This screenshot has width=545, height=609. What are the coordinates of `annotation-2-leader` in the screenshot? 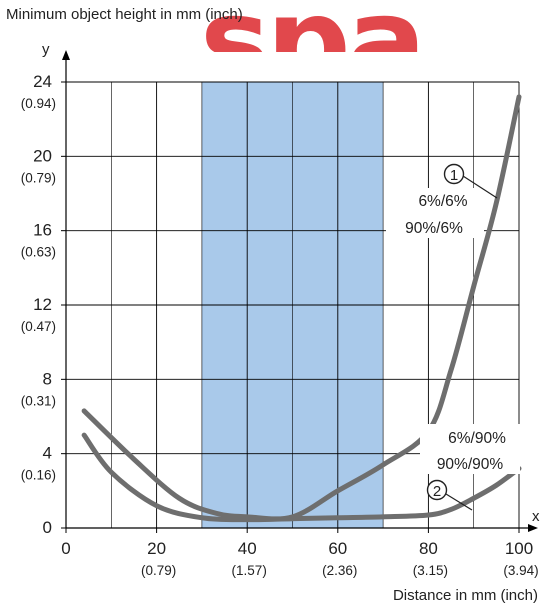 It's located at (459, 502).